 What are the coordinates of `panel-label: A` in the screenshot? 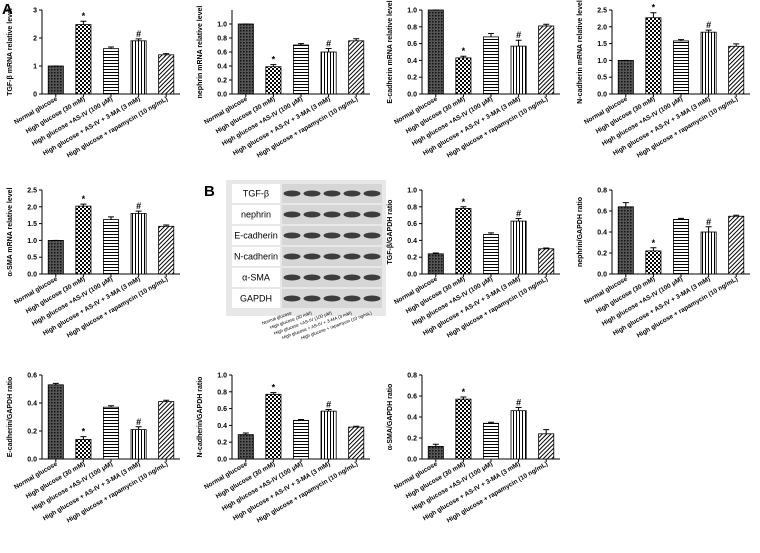 It's located at (7, 9).